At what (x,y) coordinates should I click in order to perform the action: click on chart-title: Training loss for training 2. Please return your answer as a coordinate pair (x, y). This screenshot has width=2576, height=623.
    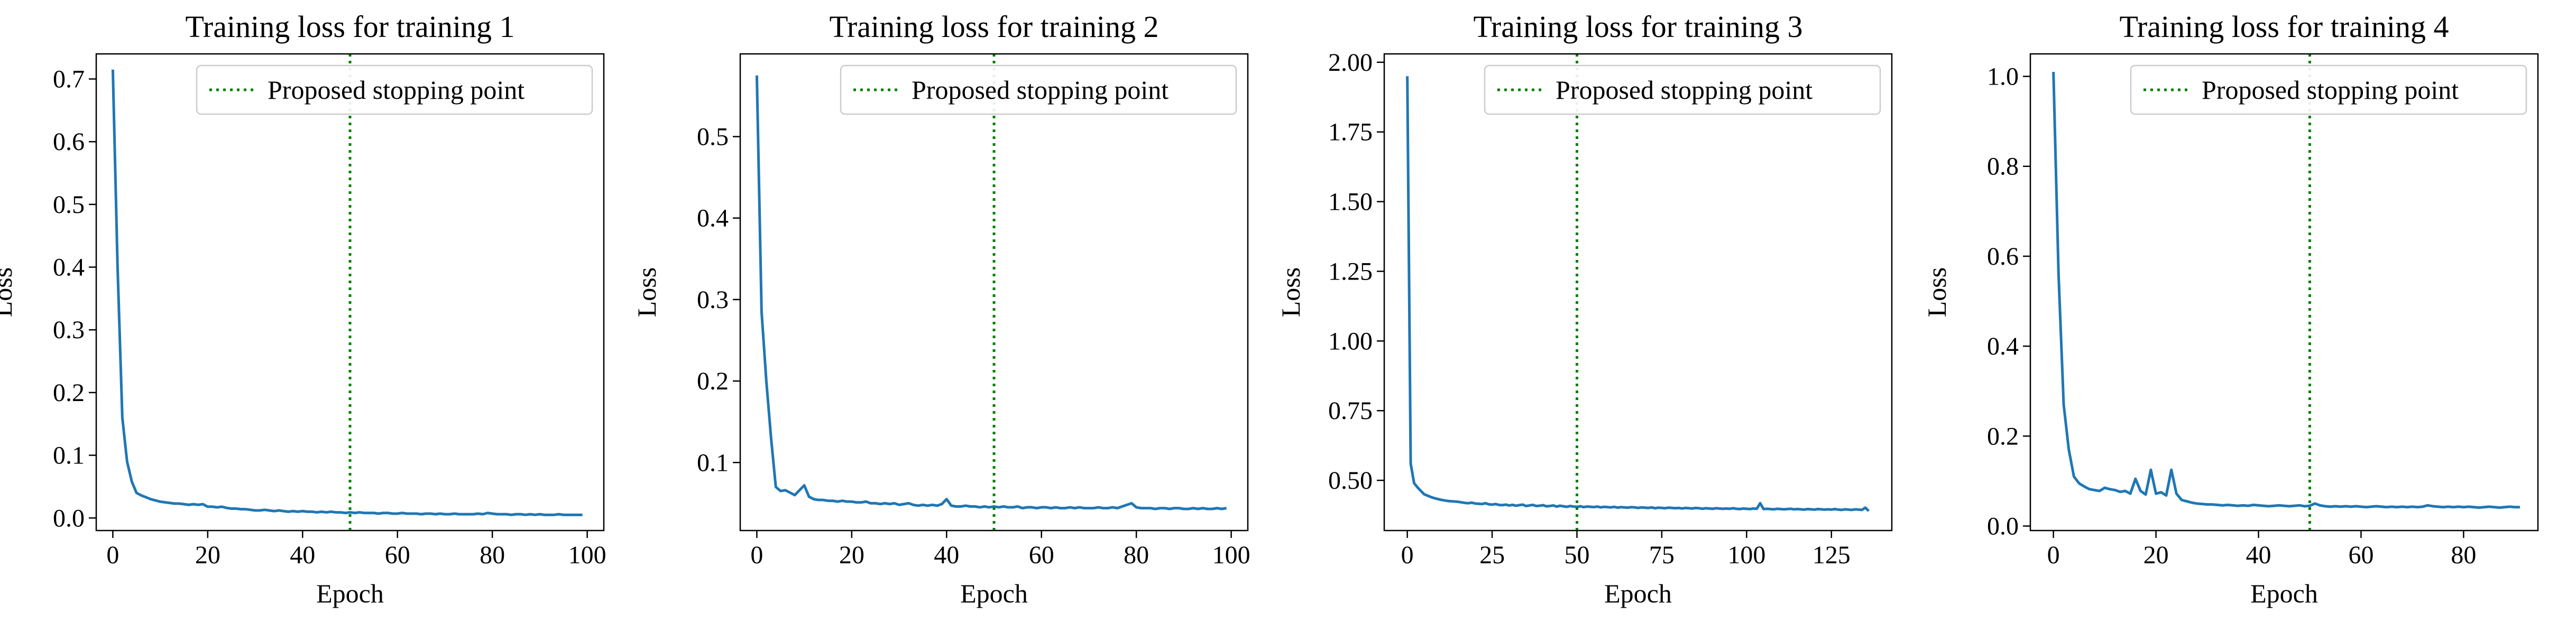
    Looking at the image, I should click on (994, 27).